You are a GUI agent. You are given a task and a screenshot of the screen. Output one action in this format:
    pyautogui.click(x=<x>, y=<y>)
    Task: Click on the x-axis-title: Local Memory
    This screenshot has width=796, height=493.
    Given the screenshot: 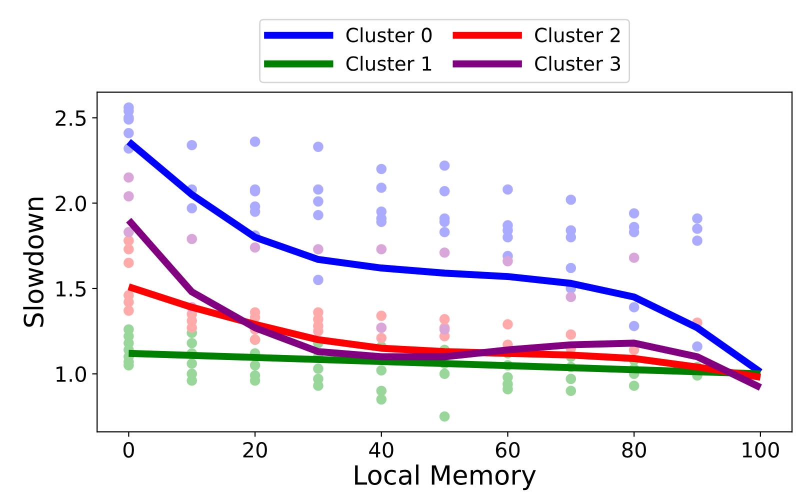 What is the action you would take?
    pyautogui.click(x=445, y=477)
    